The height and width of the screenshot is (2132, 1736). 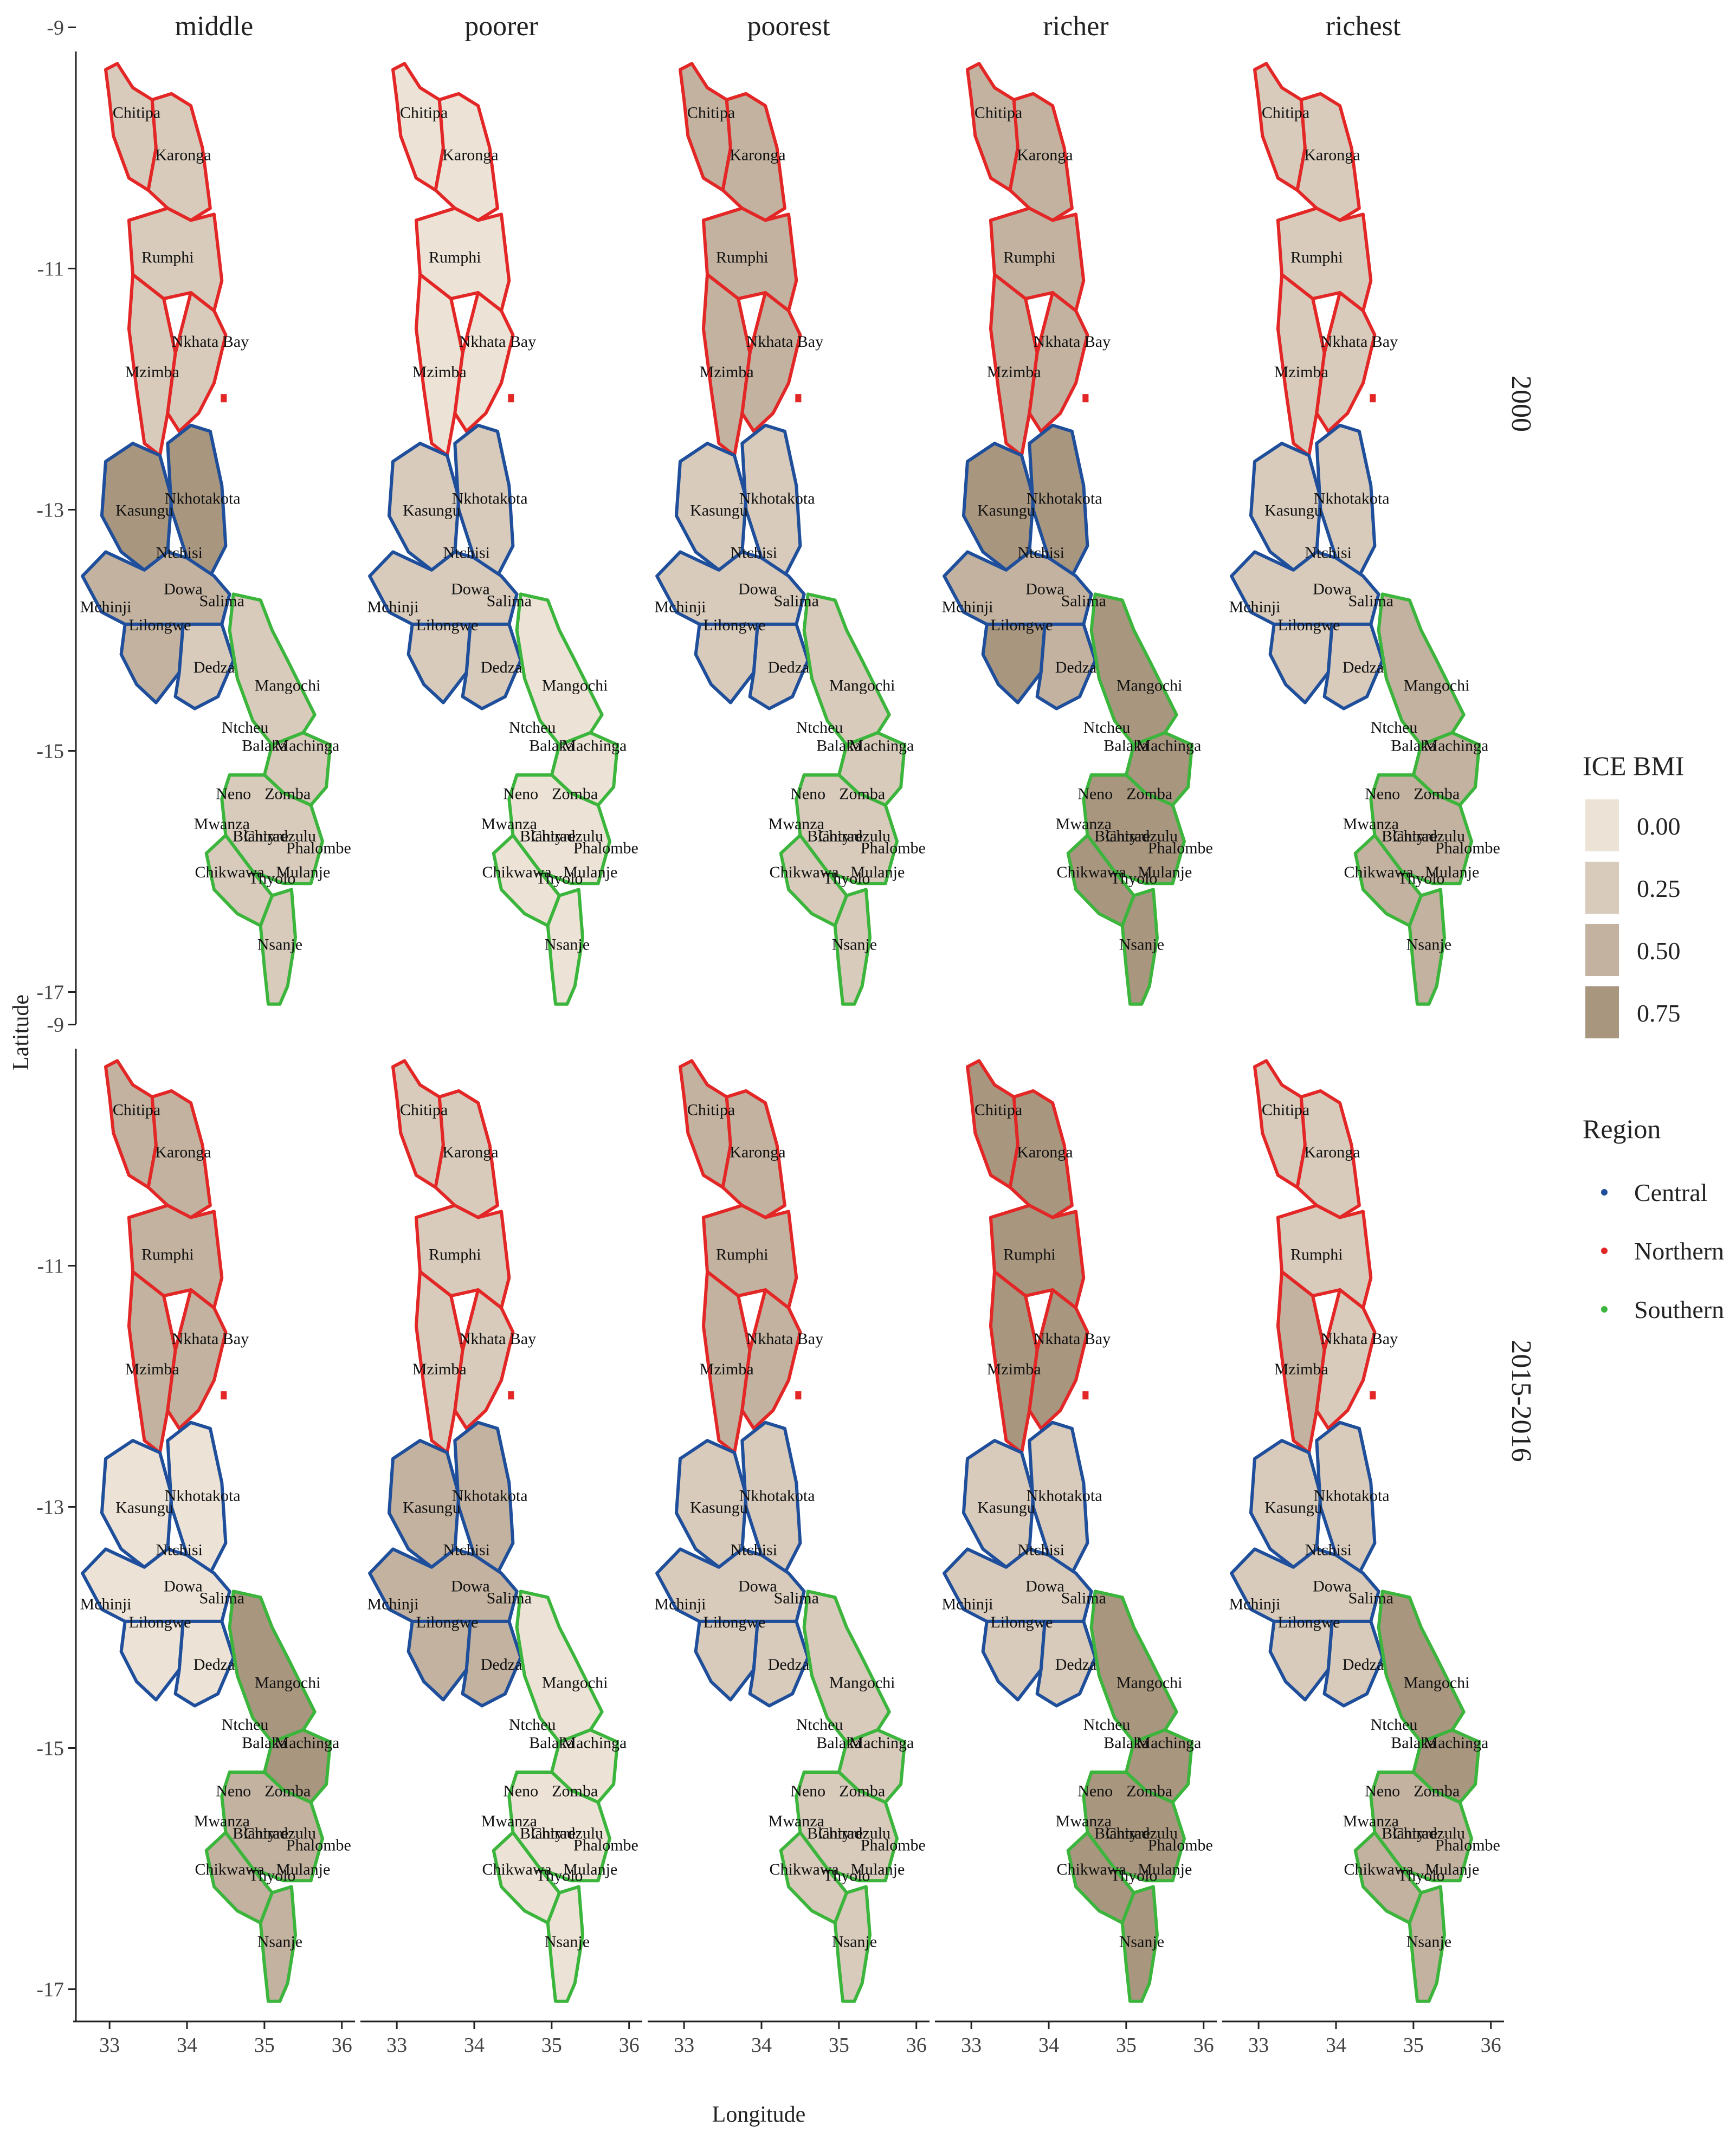 I want to click on legend-label-2: 0.50, so click(x=1659, y=951).